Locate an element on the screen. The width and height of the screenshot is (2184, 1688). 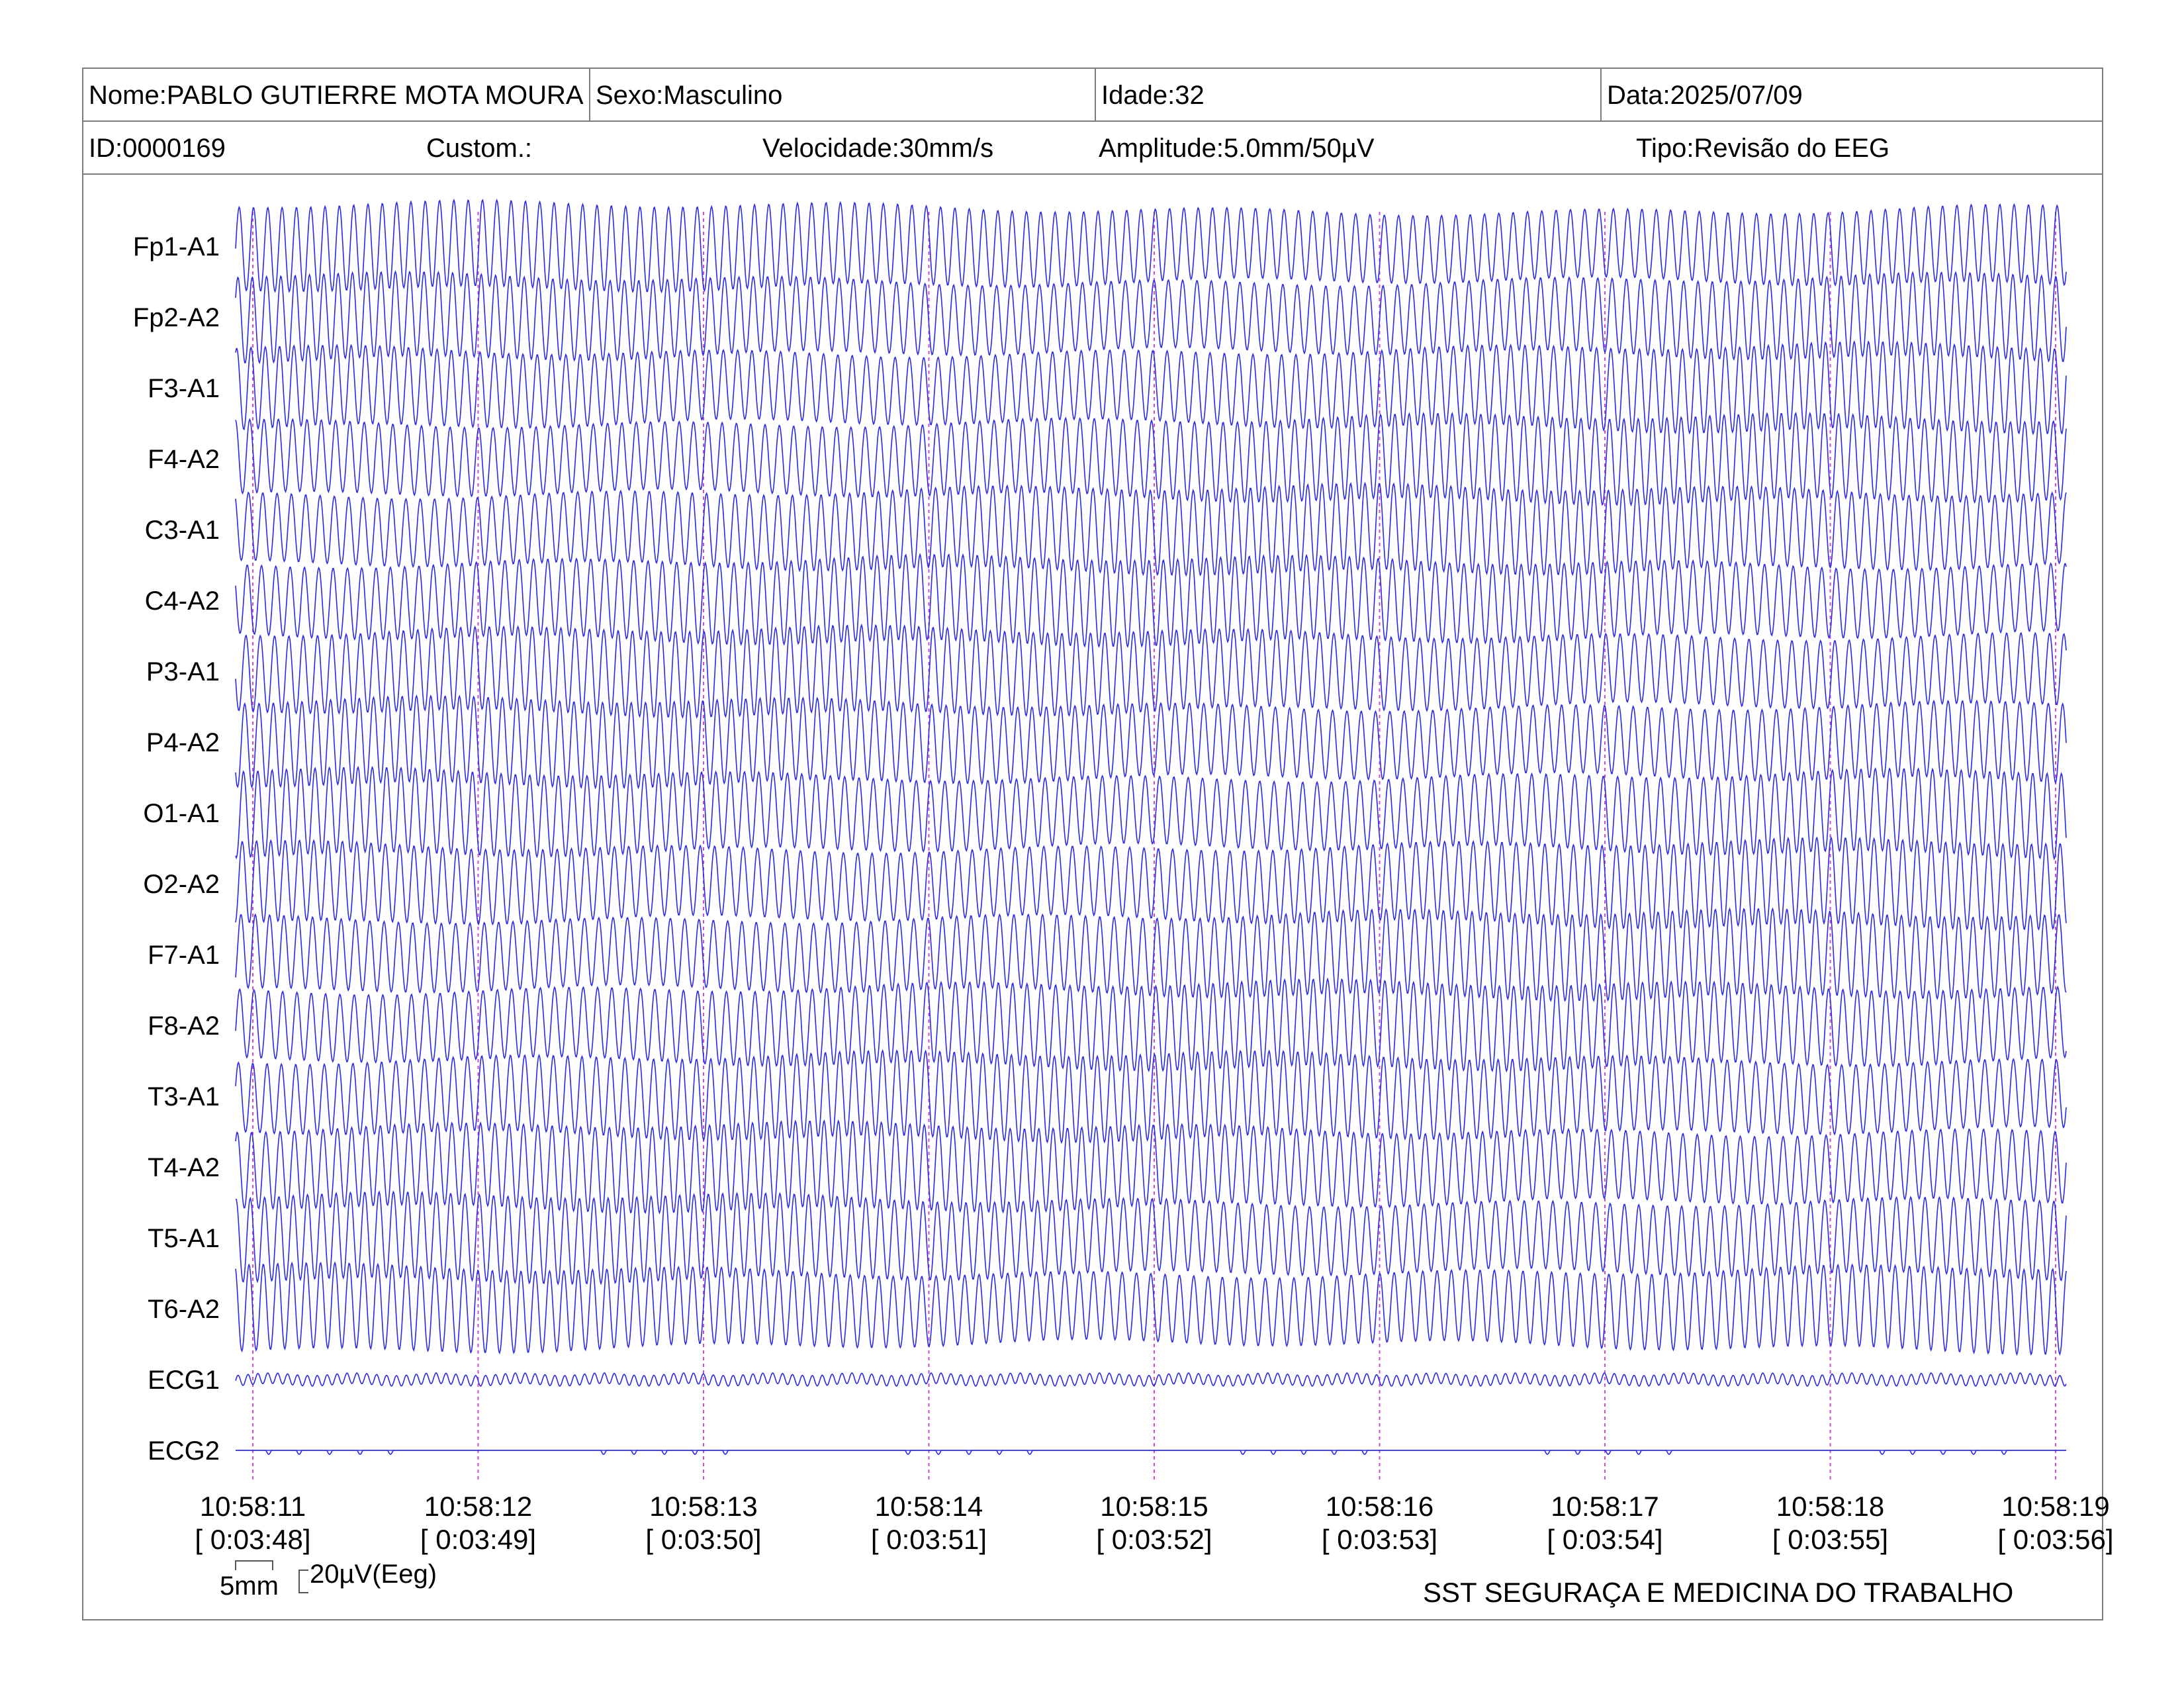
channel-label: O2-A2 is located at coordinates (181, 884).